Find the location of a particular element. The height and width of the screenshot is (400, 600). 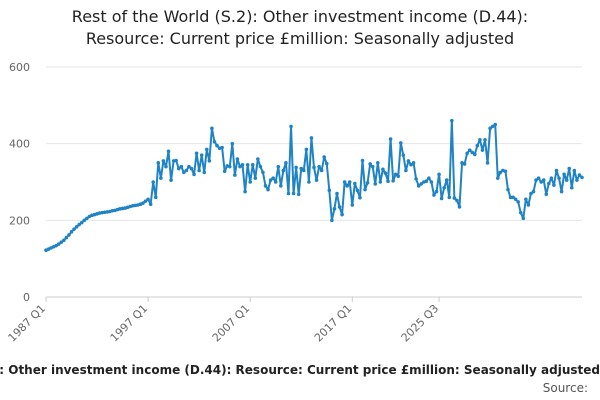

x-tick-label: 1987 Q1 is located at coordinates (27, 323).